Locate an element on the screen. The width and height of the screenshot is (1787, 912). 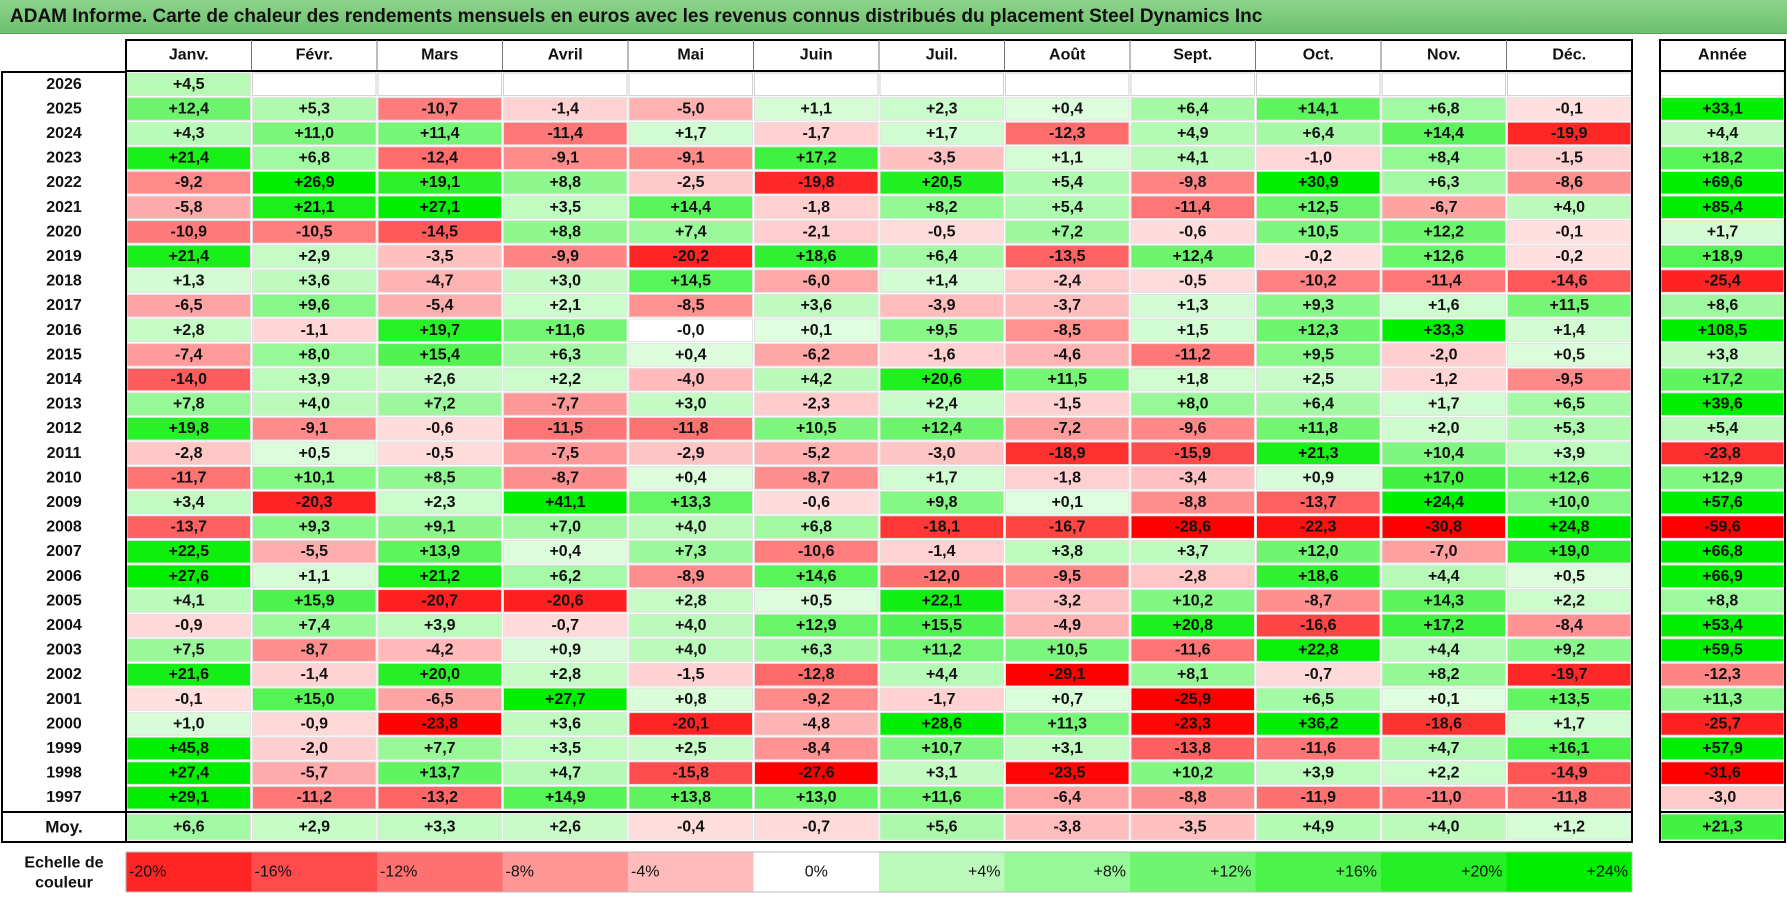
cell-value: +1,0 is located at coordinates (189, 723).